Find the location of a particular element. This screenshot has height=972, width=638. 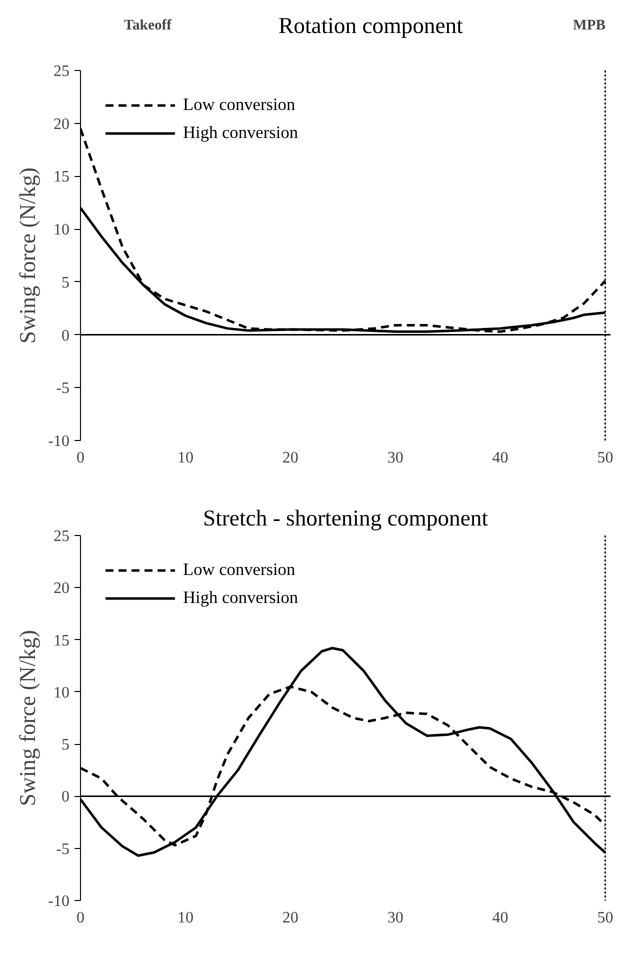

ref-line-label: MPB is located at coordinates (589, 26).